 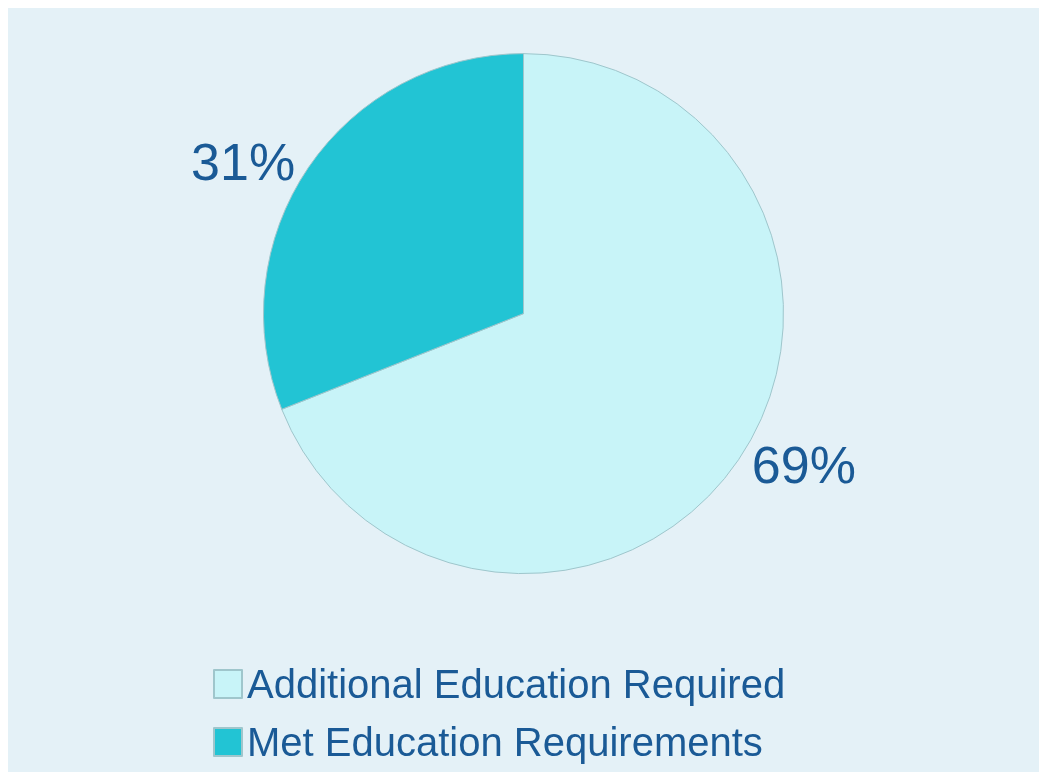 I want to click on legend-label: Additional Education Required, so click(x=516, y=684).